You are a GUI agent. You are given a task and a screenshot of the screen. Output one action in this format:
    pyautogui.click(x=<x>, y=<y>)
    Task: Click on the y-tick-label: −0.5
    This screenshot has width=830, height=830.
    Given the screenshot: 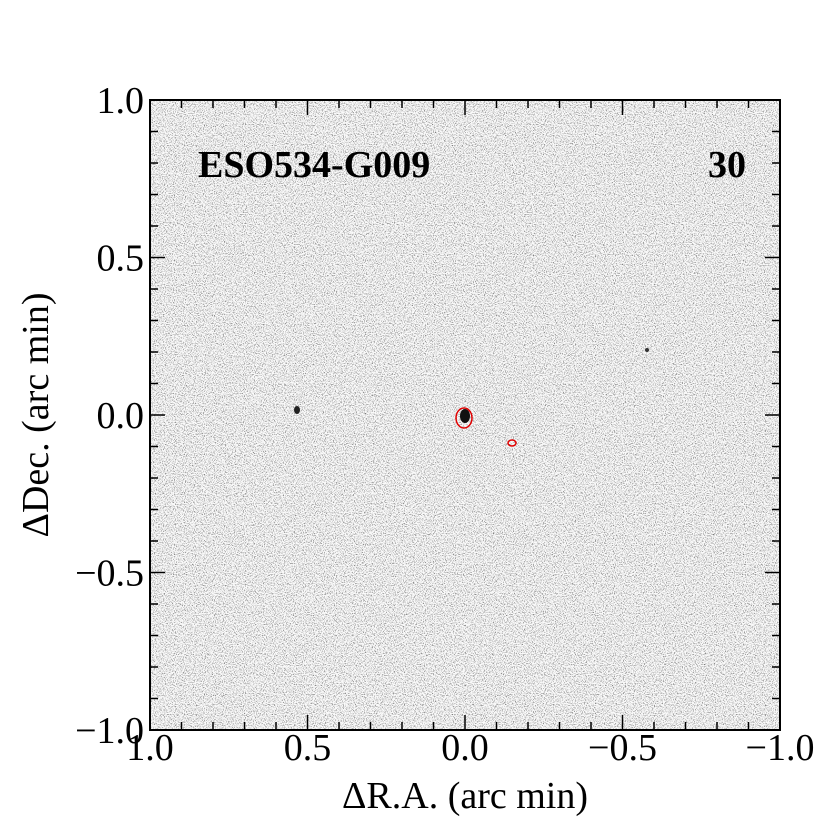 What is the action you would take?
    pyautogui.click(x=109, y=574)
    